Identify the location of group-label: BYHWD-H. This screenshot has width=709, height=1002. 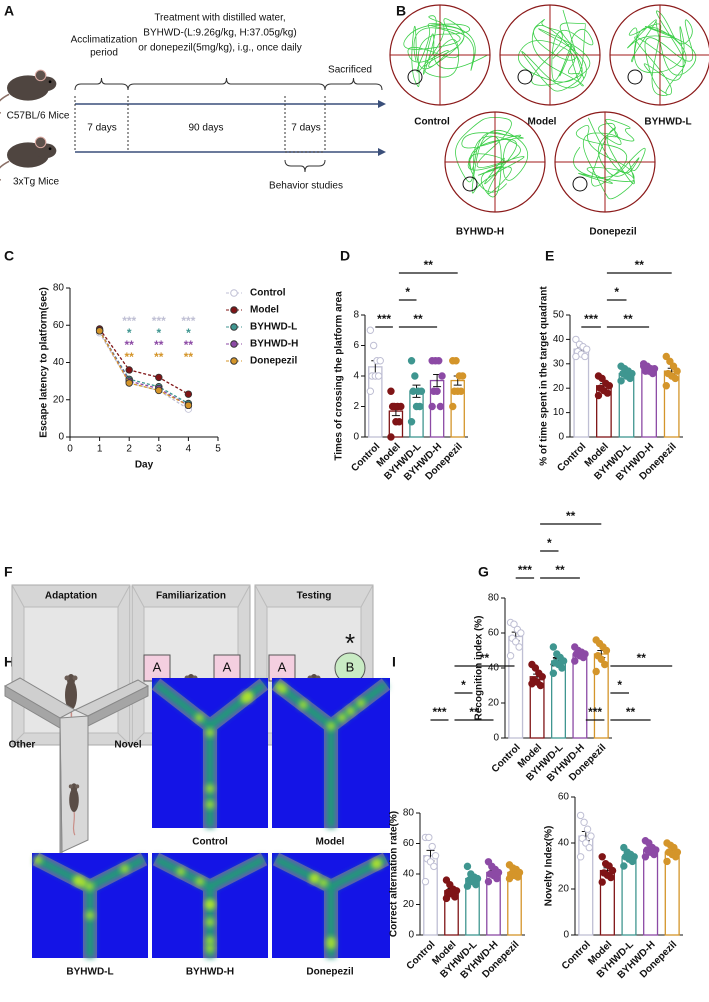
(210, 972).